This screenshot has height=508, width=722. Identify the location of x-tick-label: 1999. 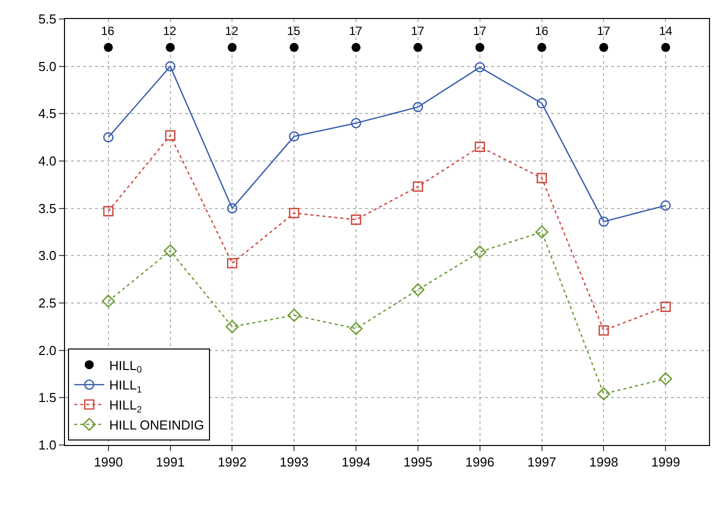
(665, 462).